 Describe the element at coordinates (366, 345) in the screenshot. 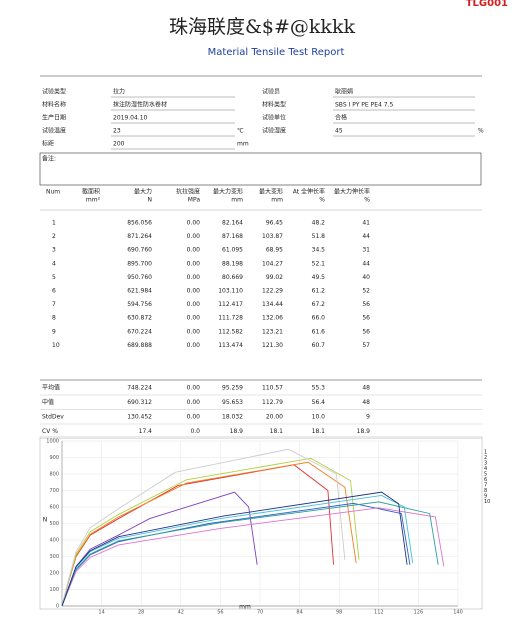

I see `cell: 57` at that location.